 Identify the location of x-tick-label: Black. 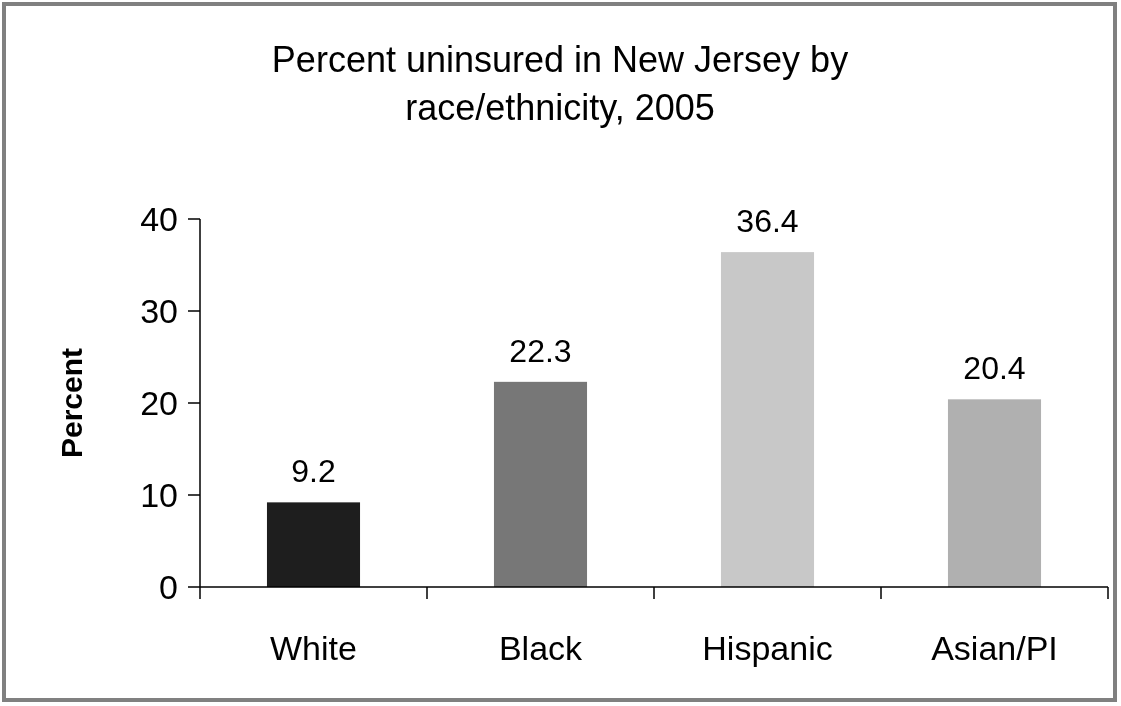
(541, 648).